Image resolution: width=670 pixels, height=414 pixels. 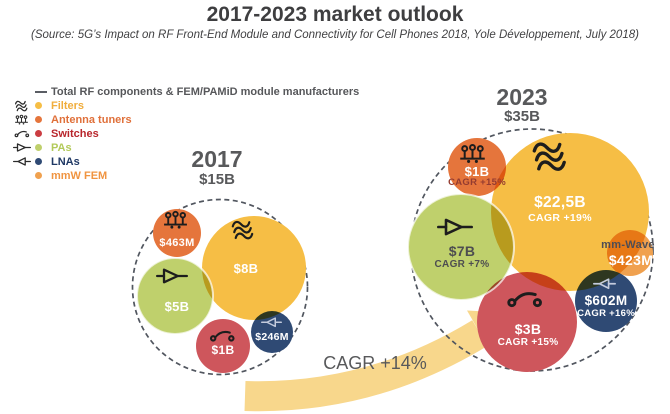 What do you see at coordinates (79, 175) in the screenshot?
I see `legend-mmw-fem-label: mmW FEM` at bounding box center [79, 175].